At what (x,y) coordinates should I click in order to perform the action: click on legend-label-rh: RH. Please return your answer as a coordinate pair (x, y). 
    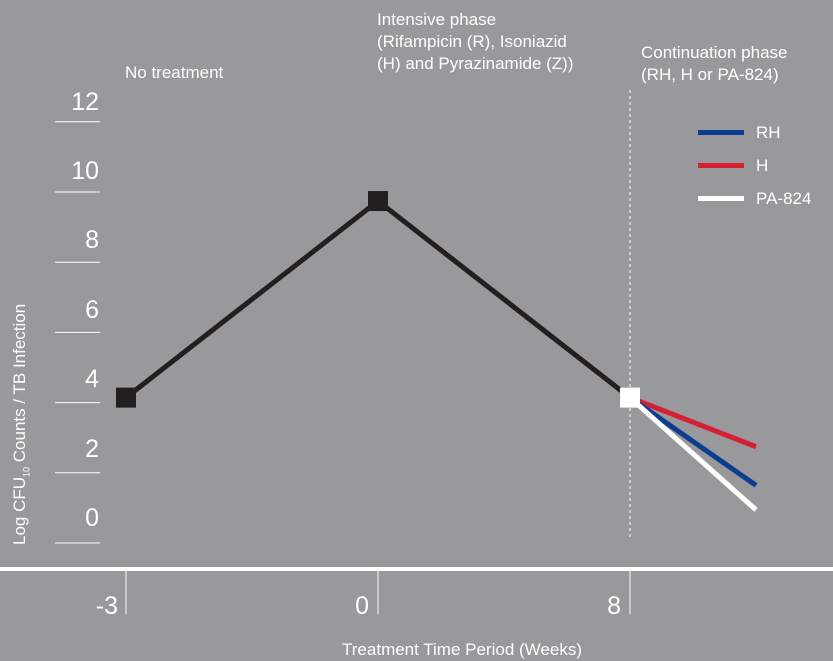
    Looking at the image, I should click on (768, 132).